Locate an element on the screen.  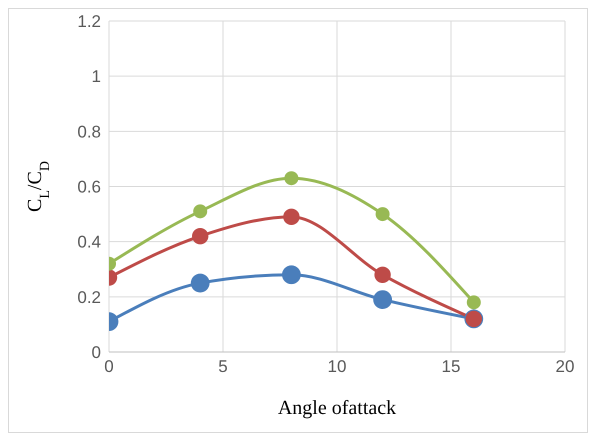
y-tick-label: 1 is located at coordinates (96, 76).